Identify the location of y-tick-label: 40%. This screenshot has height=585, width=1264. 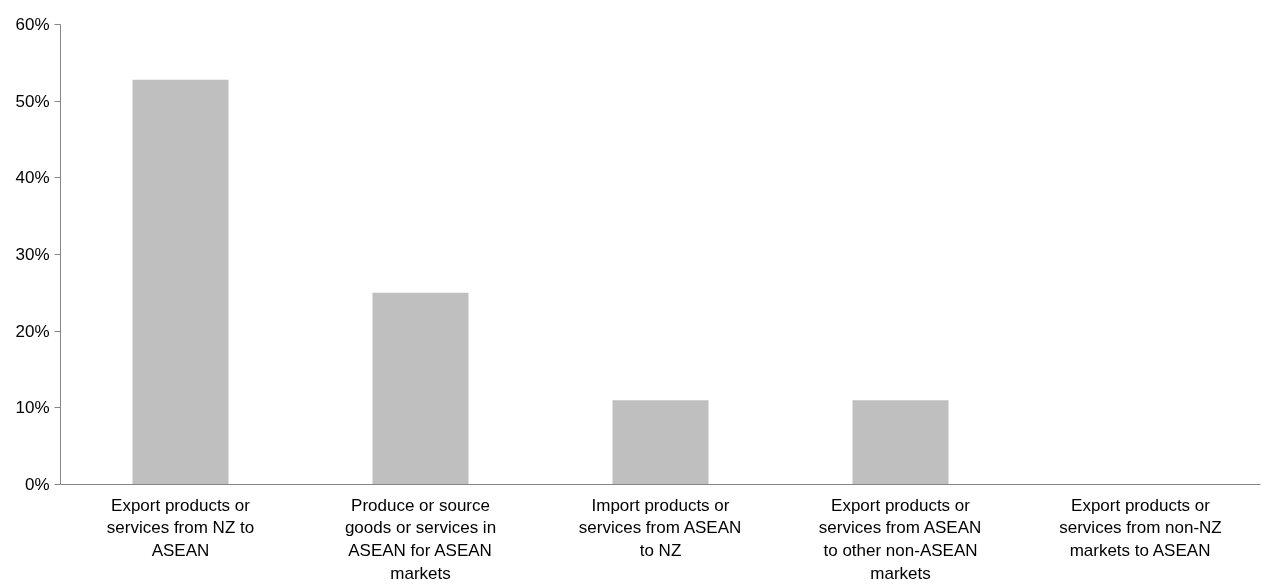
(32, 178).